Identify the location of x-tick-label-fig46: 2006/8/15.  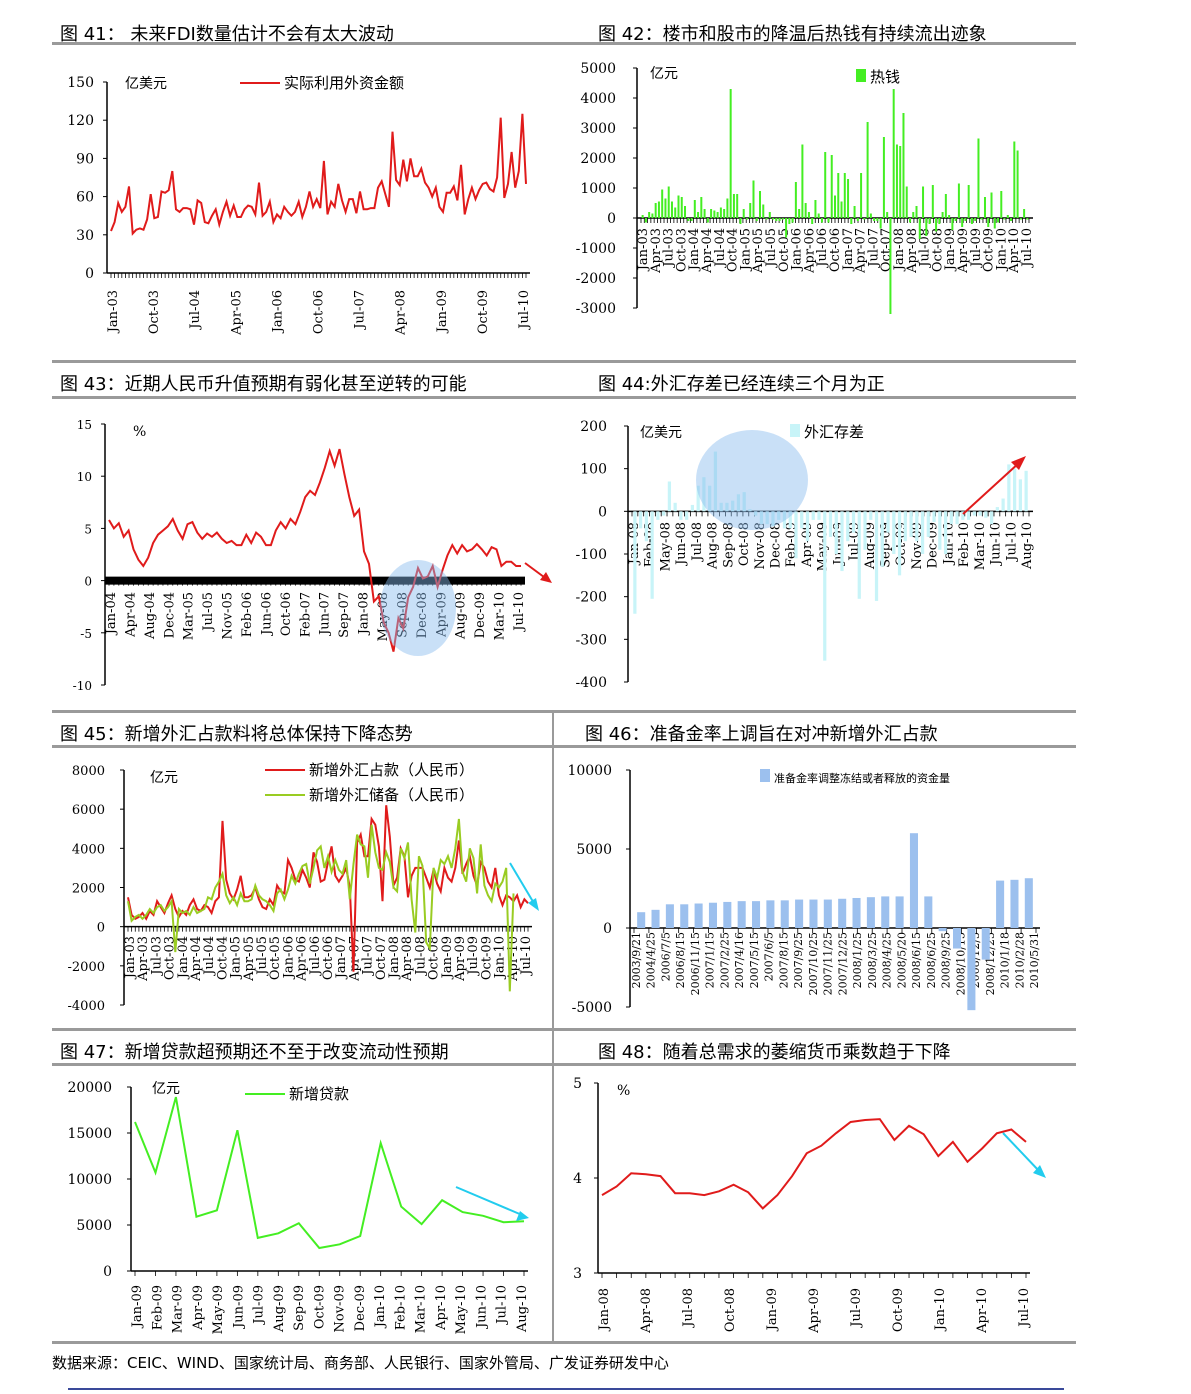
(680, 960).